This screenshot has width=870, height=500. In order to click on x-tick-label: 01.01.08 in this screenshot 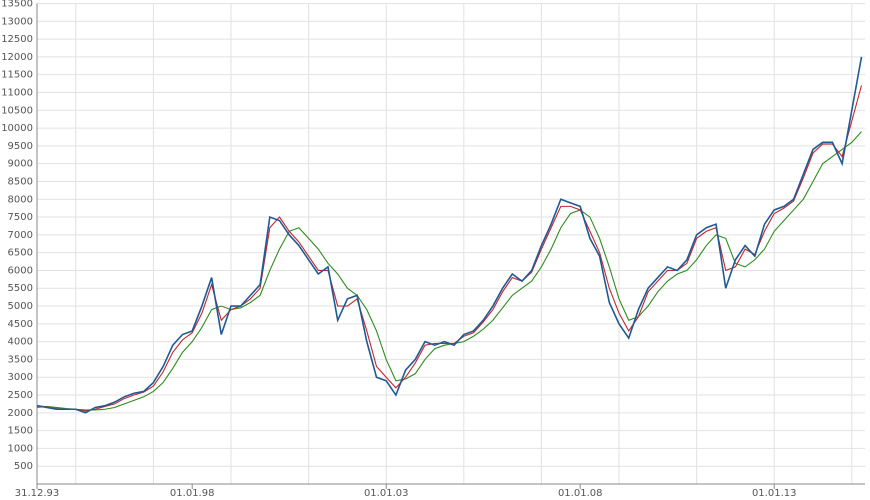, I will do `click(580, 493)`.